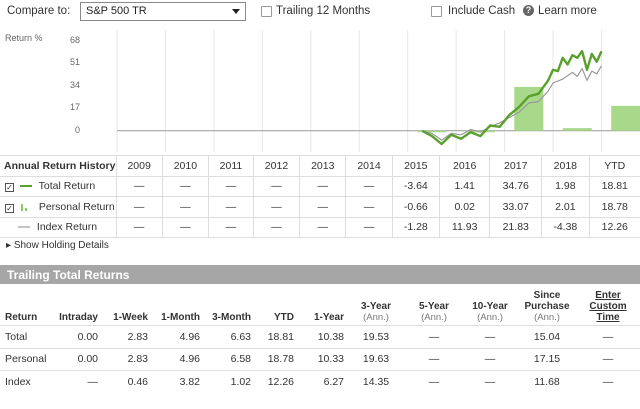  Describe the element at coordinates (547, 381) in the screenshot. I see `ttr-cell: 11.68` at that location.